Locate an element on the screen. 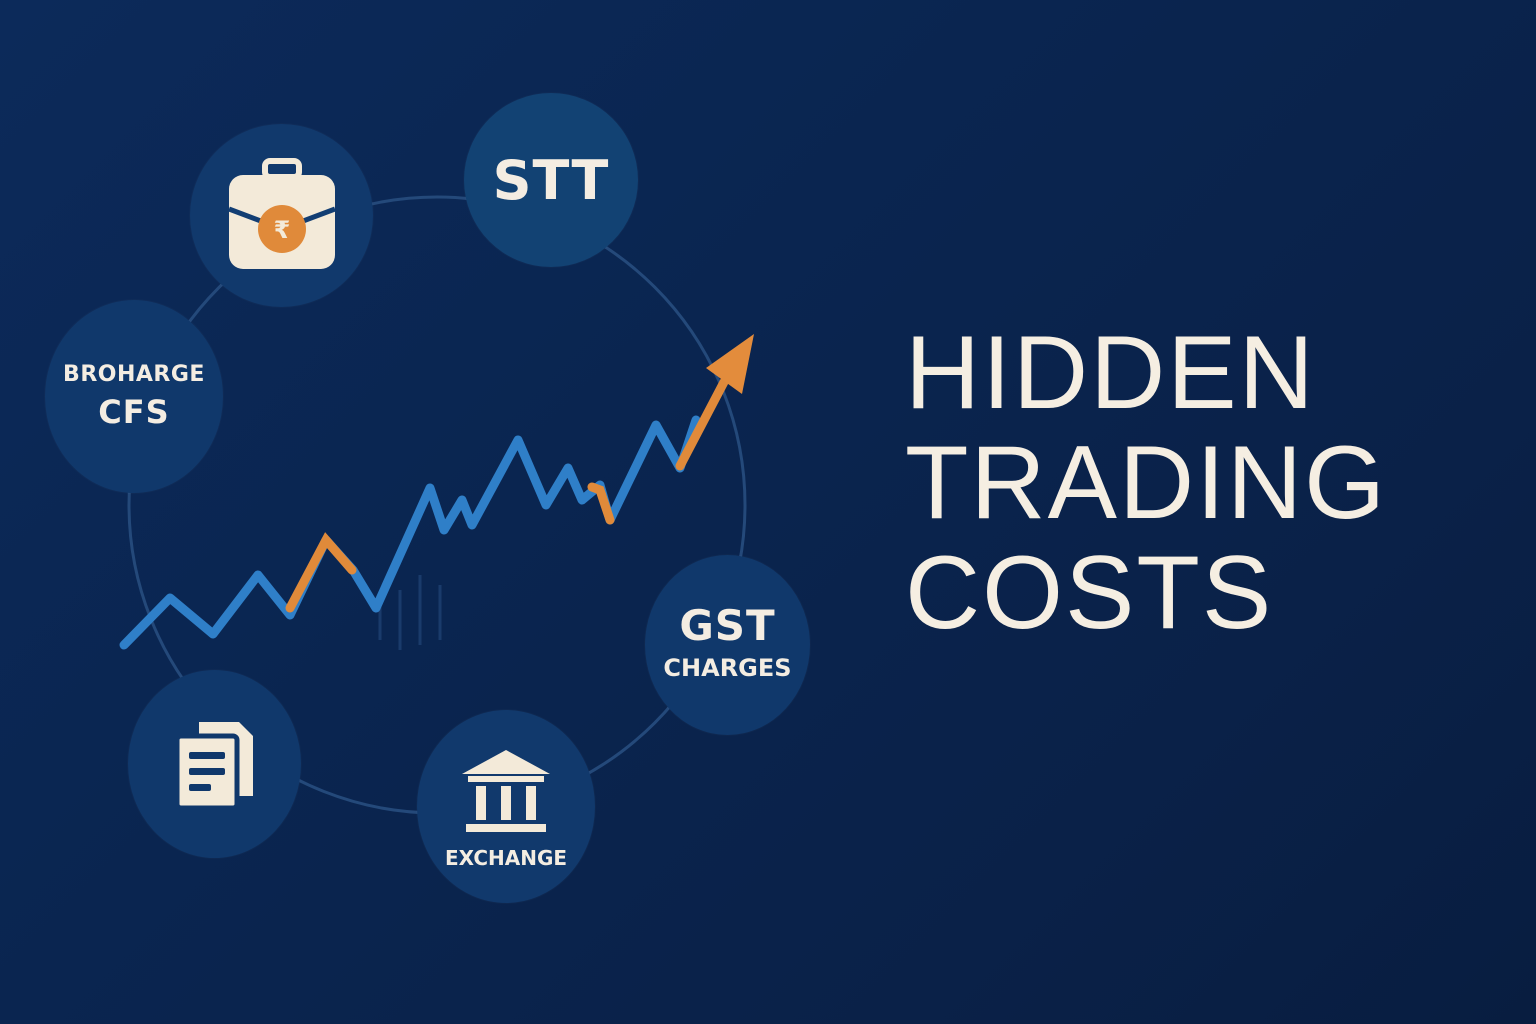  rupee-symbol: ₹ is located at coordinates (281, 230).